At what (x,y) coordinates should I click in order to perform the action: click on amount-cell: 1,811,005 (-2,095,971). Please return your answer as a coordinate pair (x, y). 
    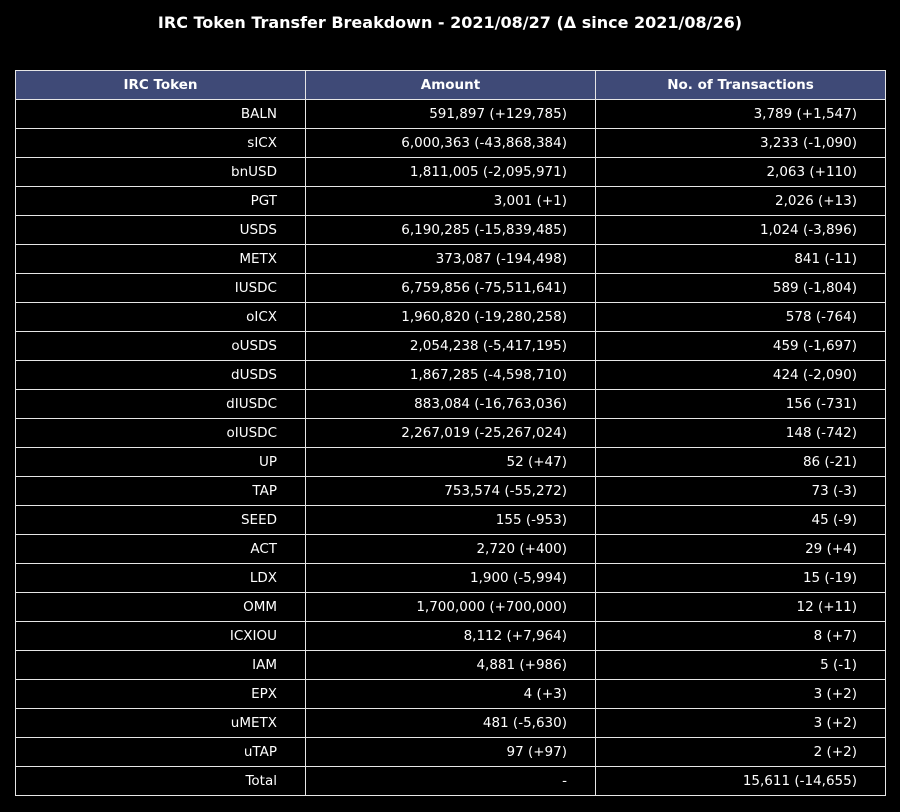
    Looking at the image, I should click on (450, 172).